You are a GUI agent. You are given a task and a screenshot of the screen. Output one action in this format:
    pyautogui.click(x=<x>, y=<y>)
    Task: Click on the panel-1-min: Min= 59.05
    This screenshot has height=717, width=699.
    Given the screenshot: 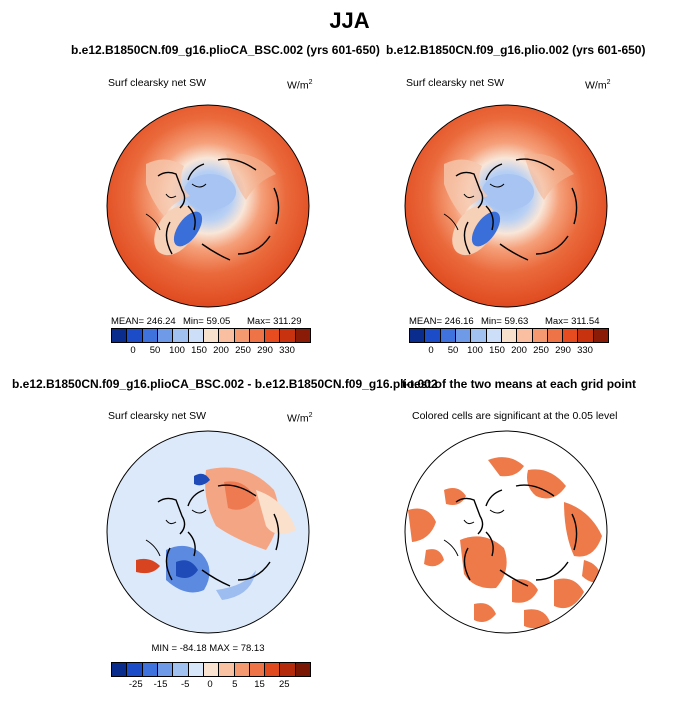 What is the action you would take?
    pyautogui.click(x=207, y=321)
    